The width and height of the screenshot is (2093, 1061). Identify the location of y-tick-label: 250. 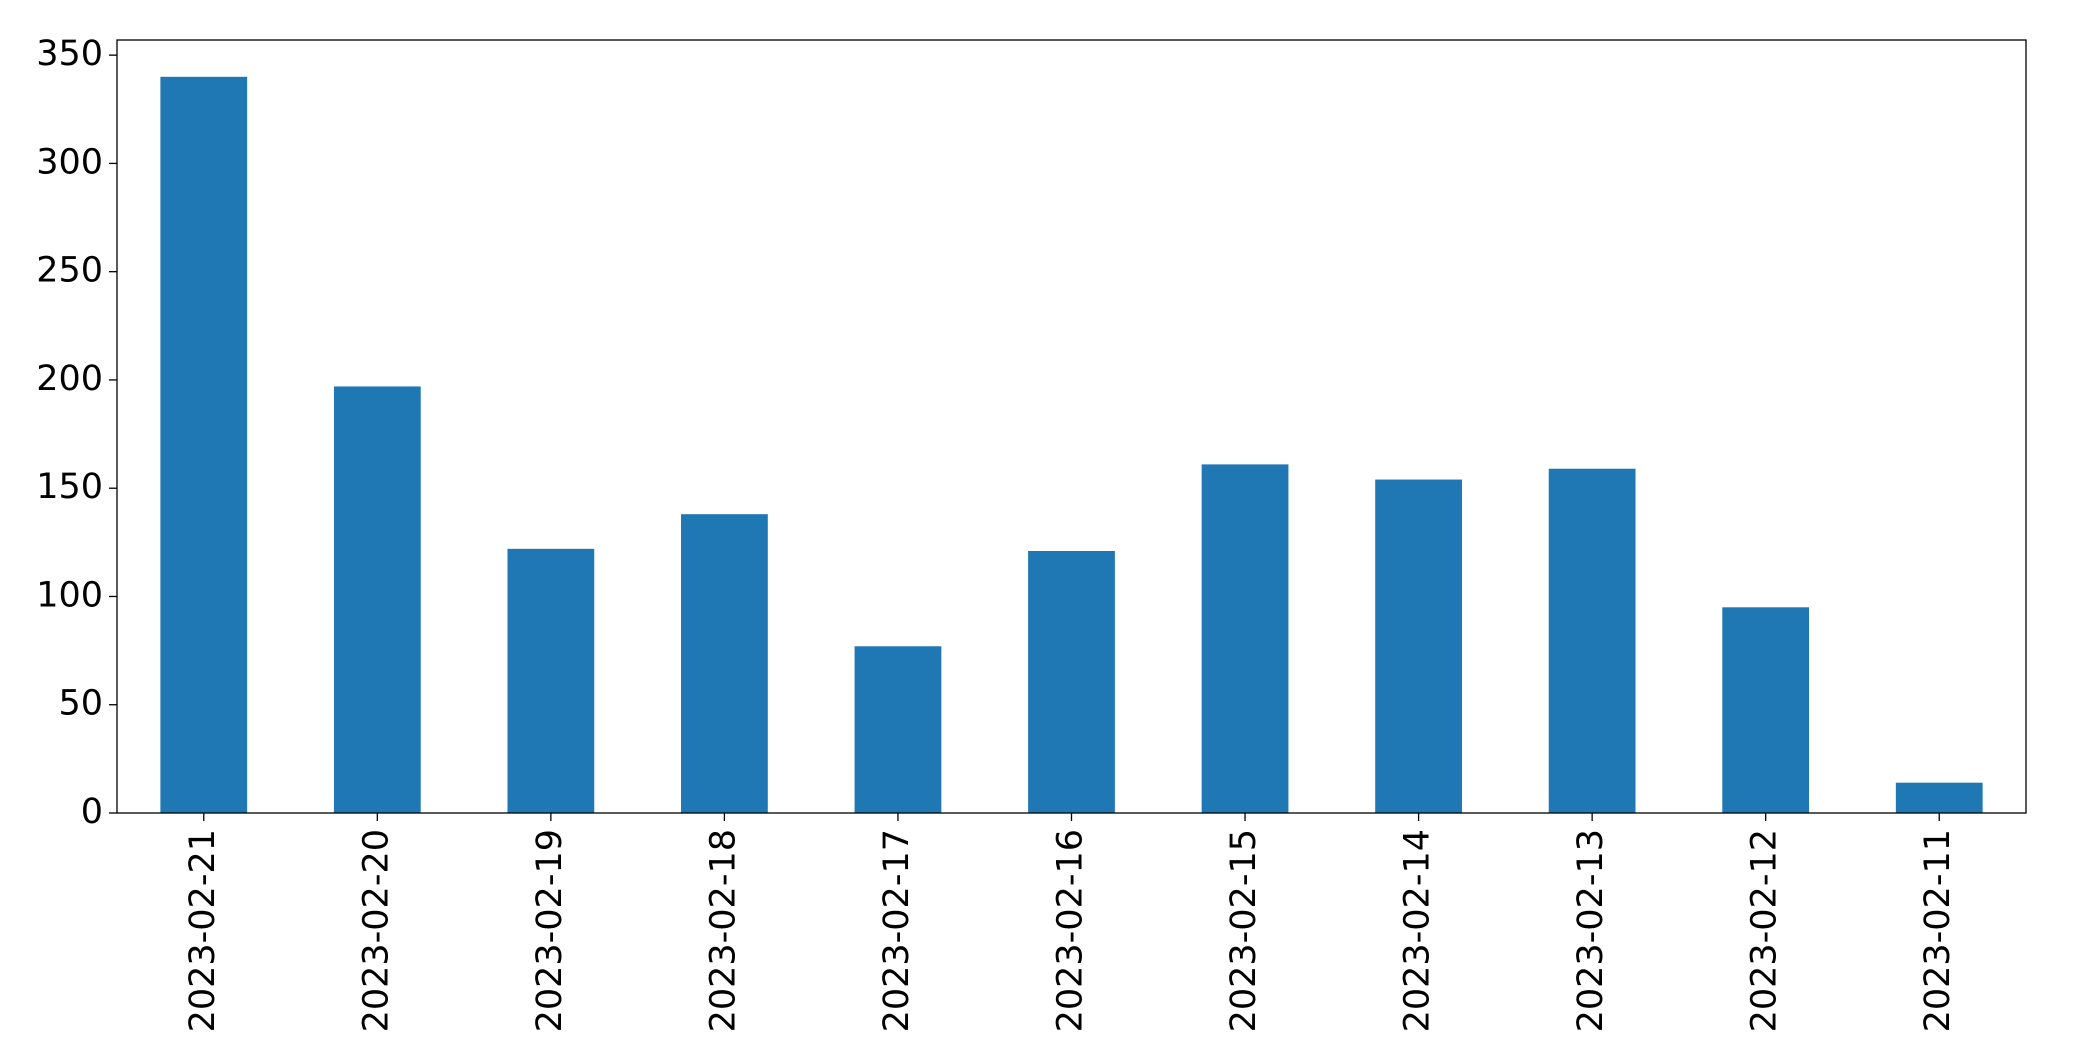
(69, 271).